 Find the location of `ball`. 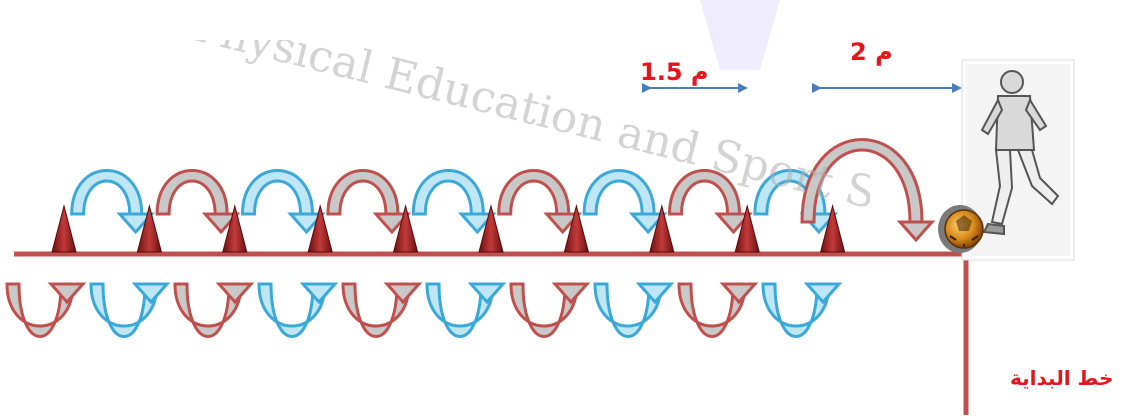

ball is located at coordinates (961, 229).